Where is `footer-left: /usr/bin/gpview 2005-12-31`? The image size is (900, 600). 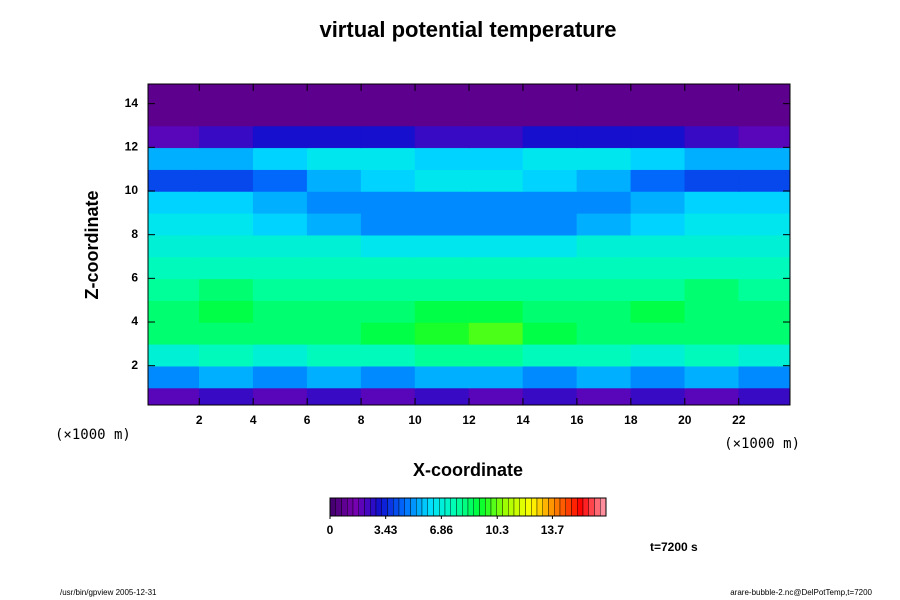
footer-left: /usr/bin/gpview 2005-12-31 is located at coordinates (108, 592).